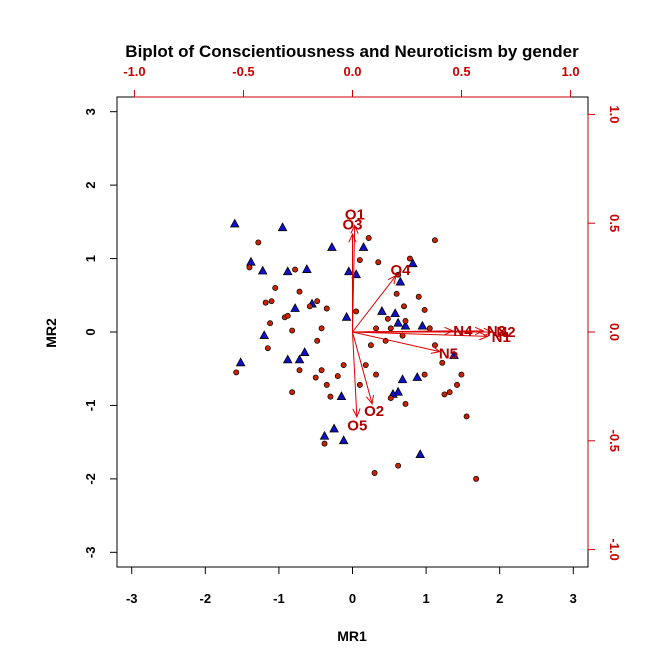  Describe the element at coordinates (132, 598) in the screenshot. I see `x-tick-label: -3` at that location.